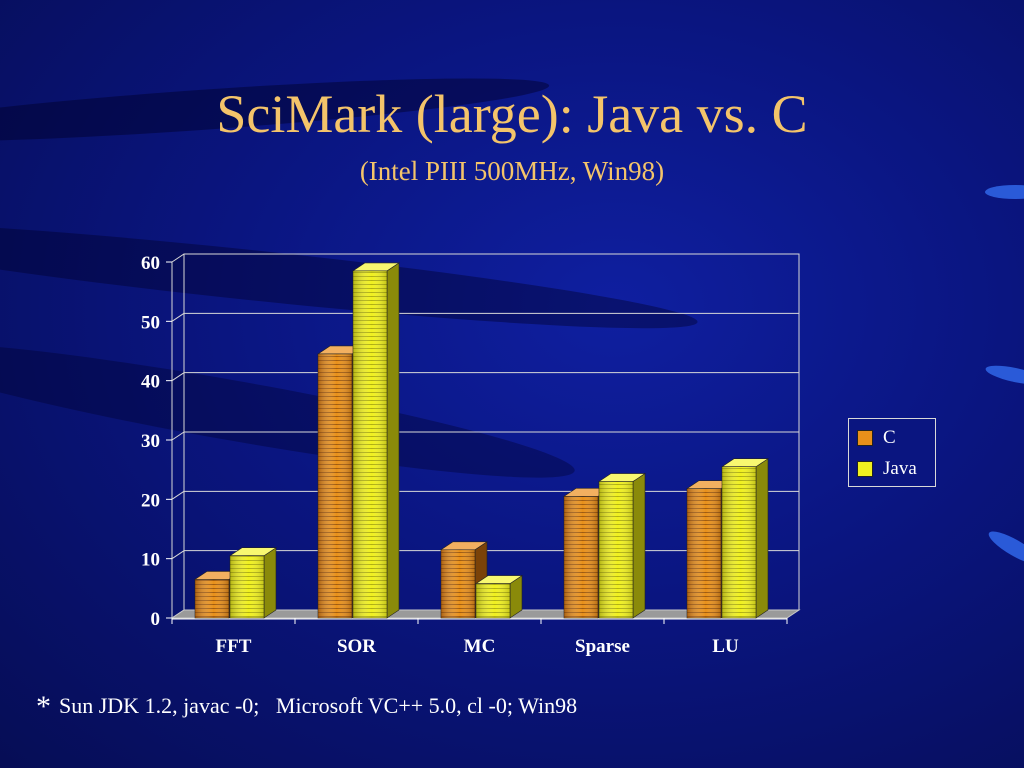  I want to click on x-tick-label: LU, so click(725, 646).